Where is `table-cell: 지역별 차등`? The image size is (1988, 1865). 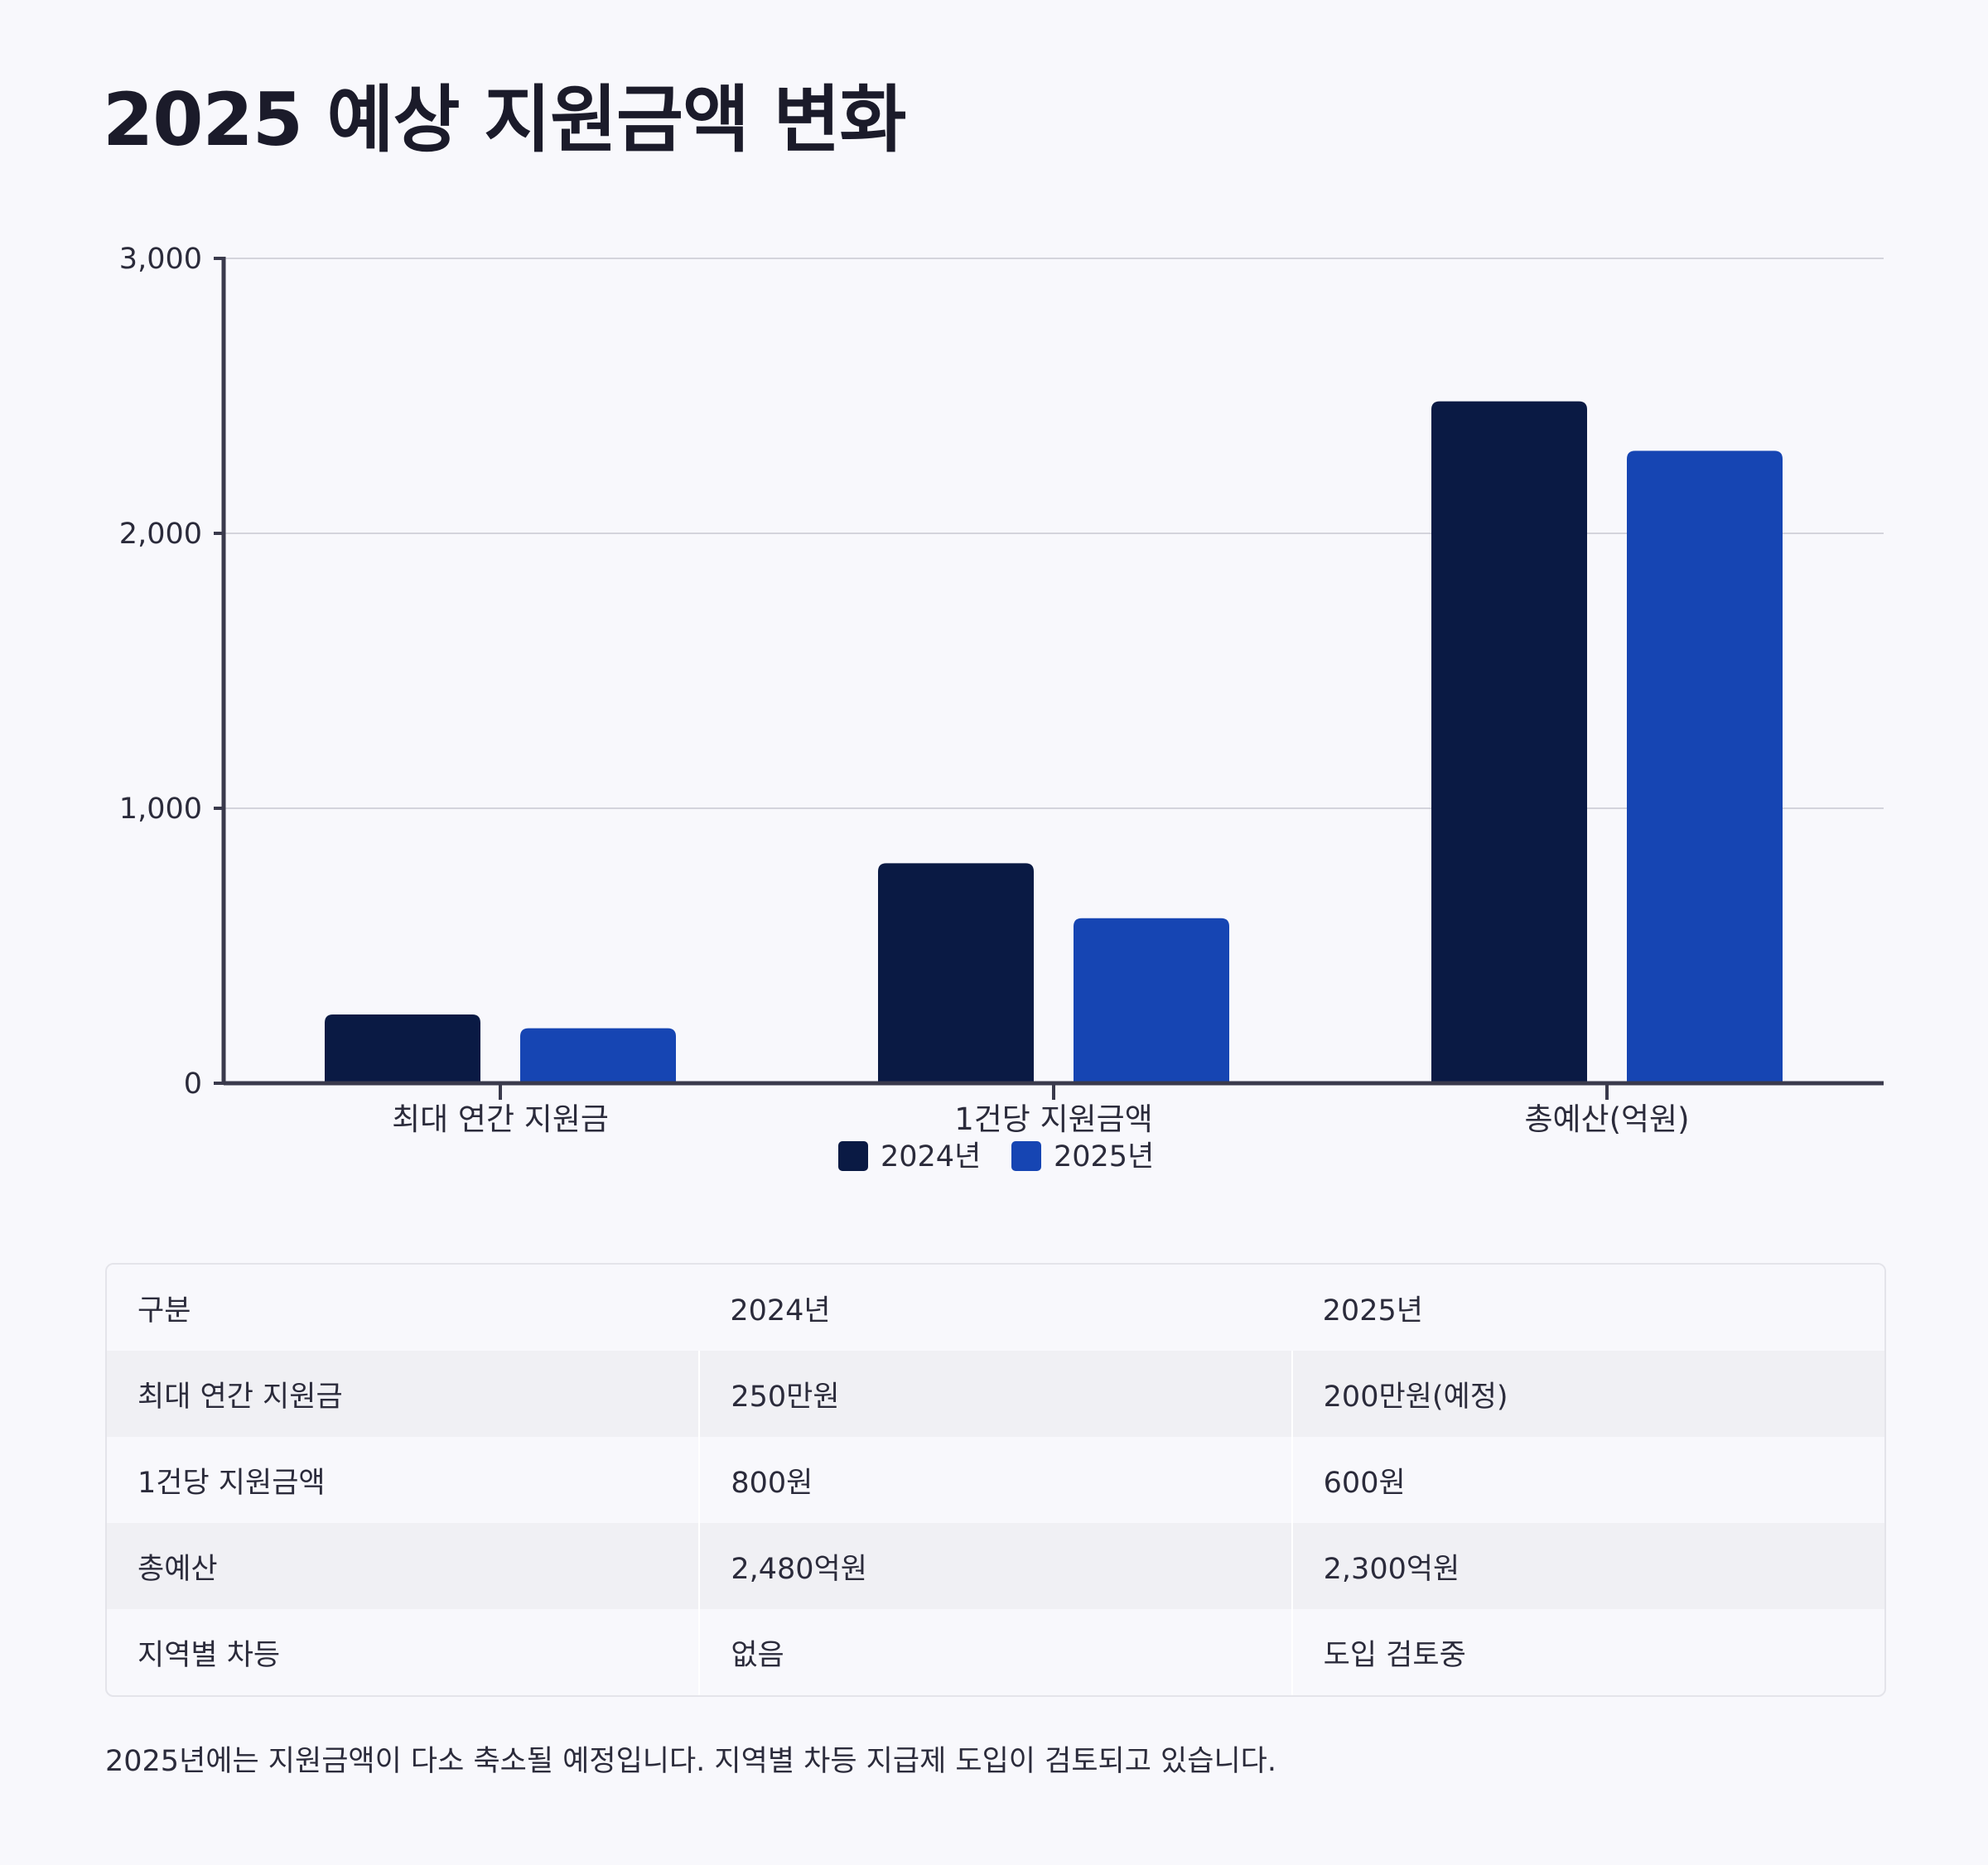
table-cell: 지역별 차등 is located at coordinates (209, 1655).